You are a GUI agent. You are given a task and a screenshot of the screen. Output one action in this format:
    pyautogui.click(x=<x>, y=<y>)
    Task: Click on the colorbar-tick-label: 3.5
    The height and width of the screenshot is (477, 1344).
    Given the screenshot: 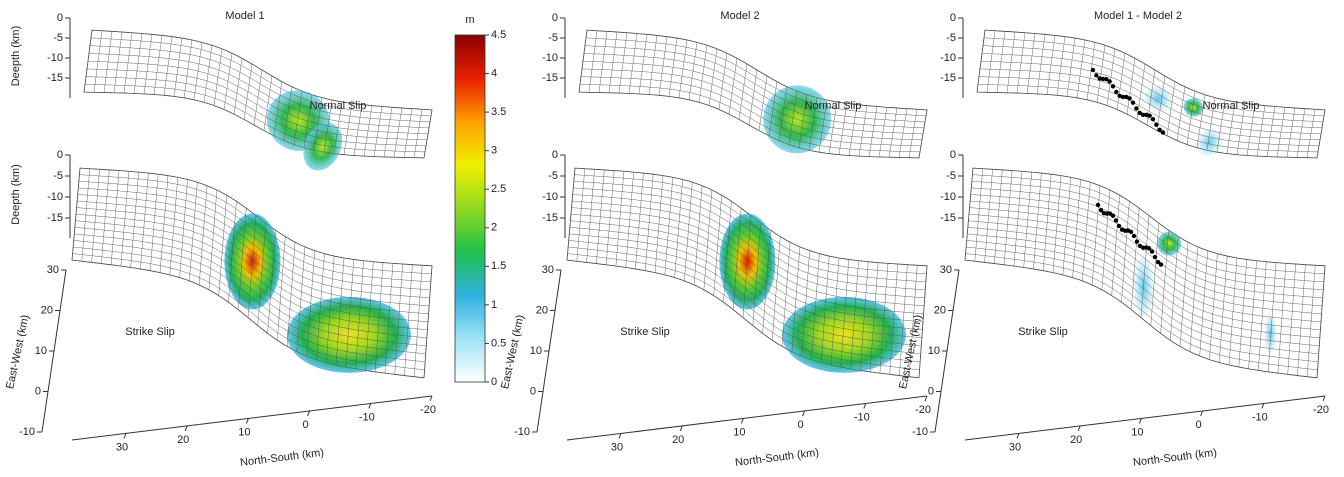 What is the action you would take?
    pyautogui.click(x=498, y=112)
    